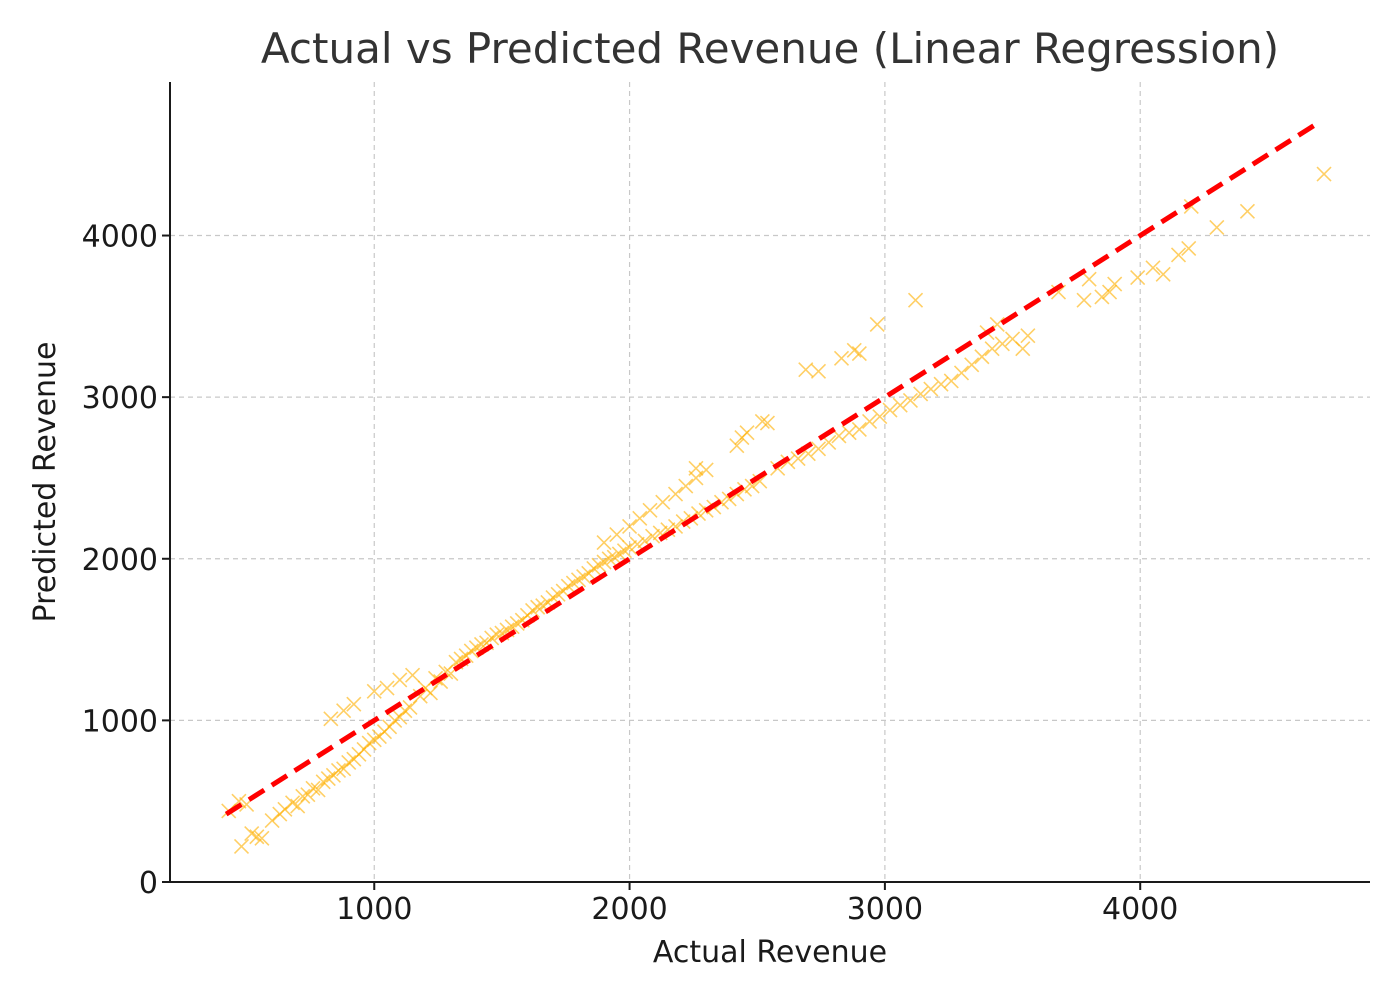 The image size is (1400, 1000). I want to click on y-tick-label: 1000, so click(120, 721).